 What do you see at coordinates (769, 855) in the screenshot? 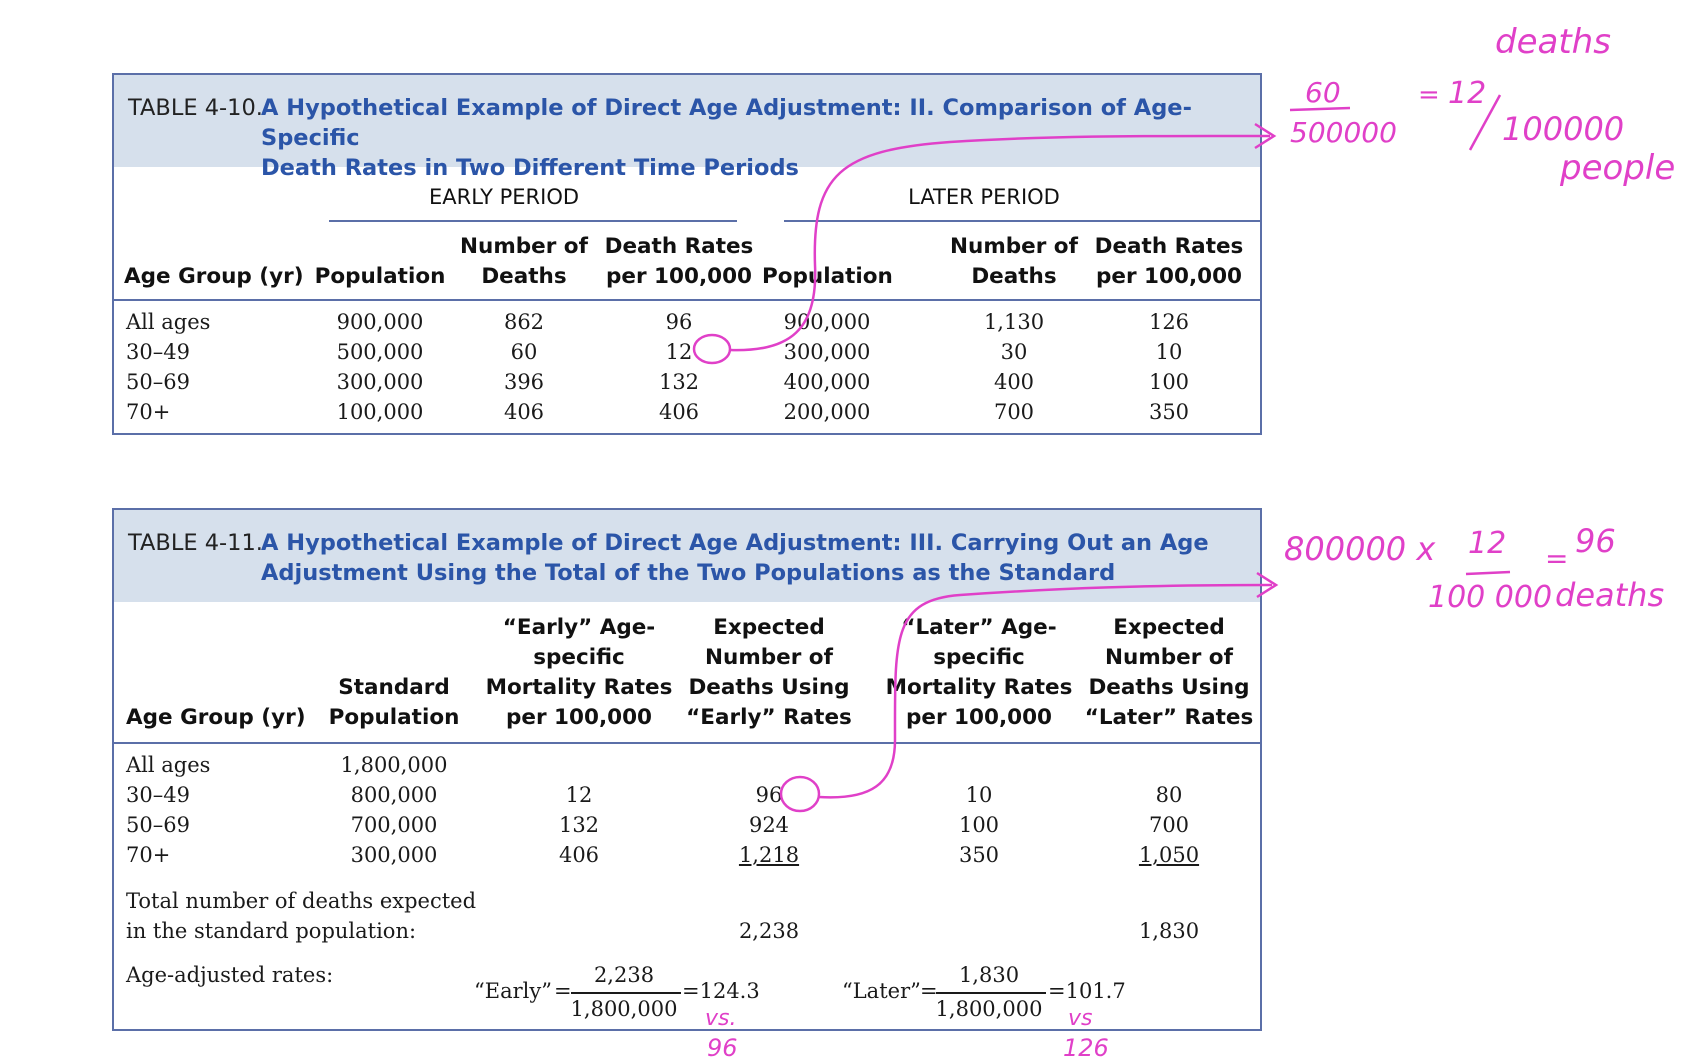
I see `early-expected-cell: 1,218` at bounding box center [769, 855].